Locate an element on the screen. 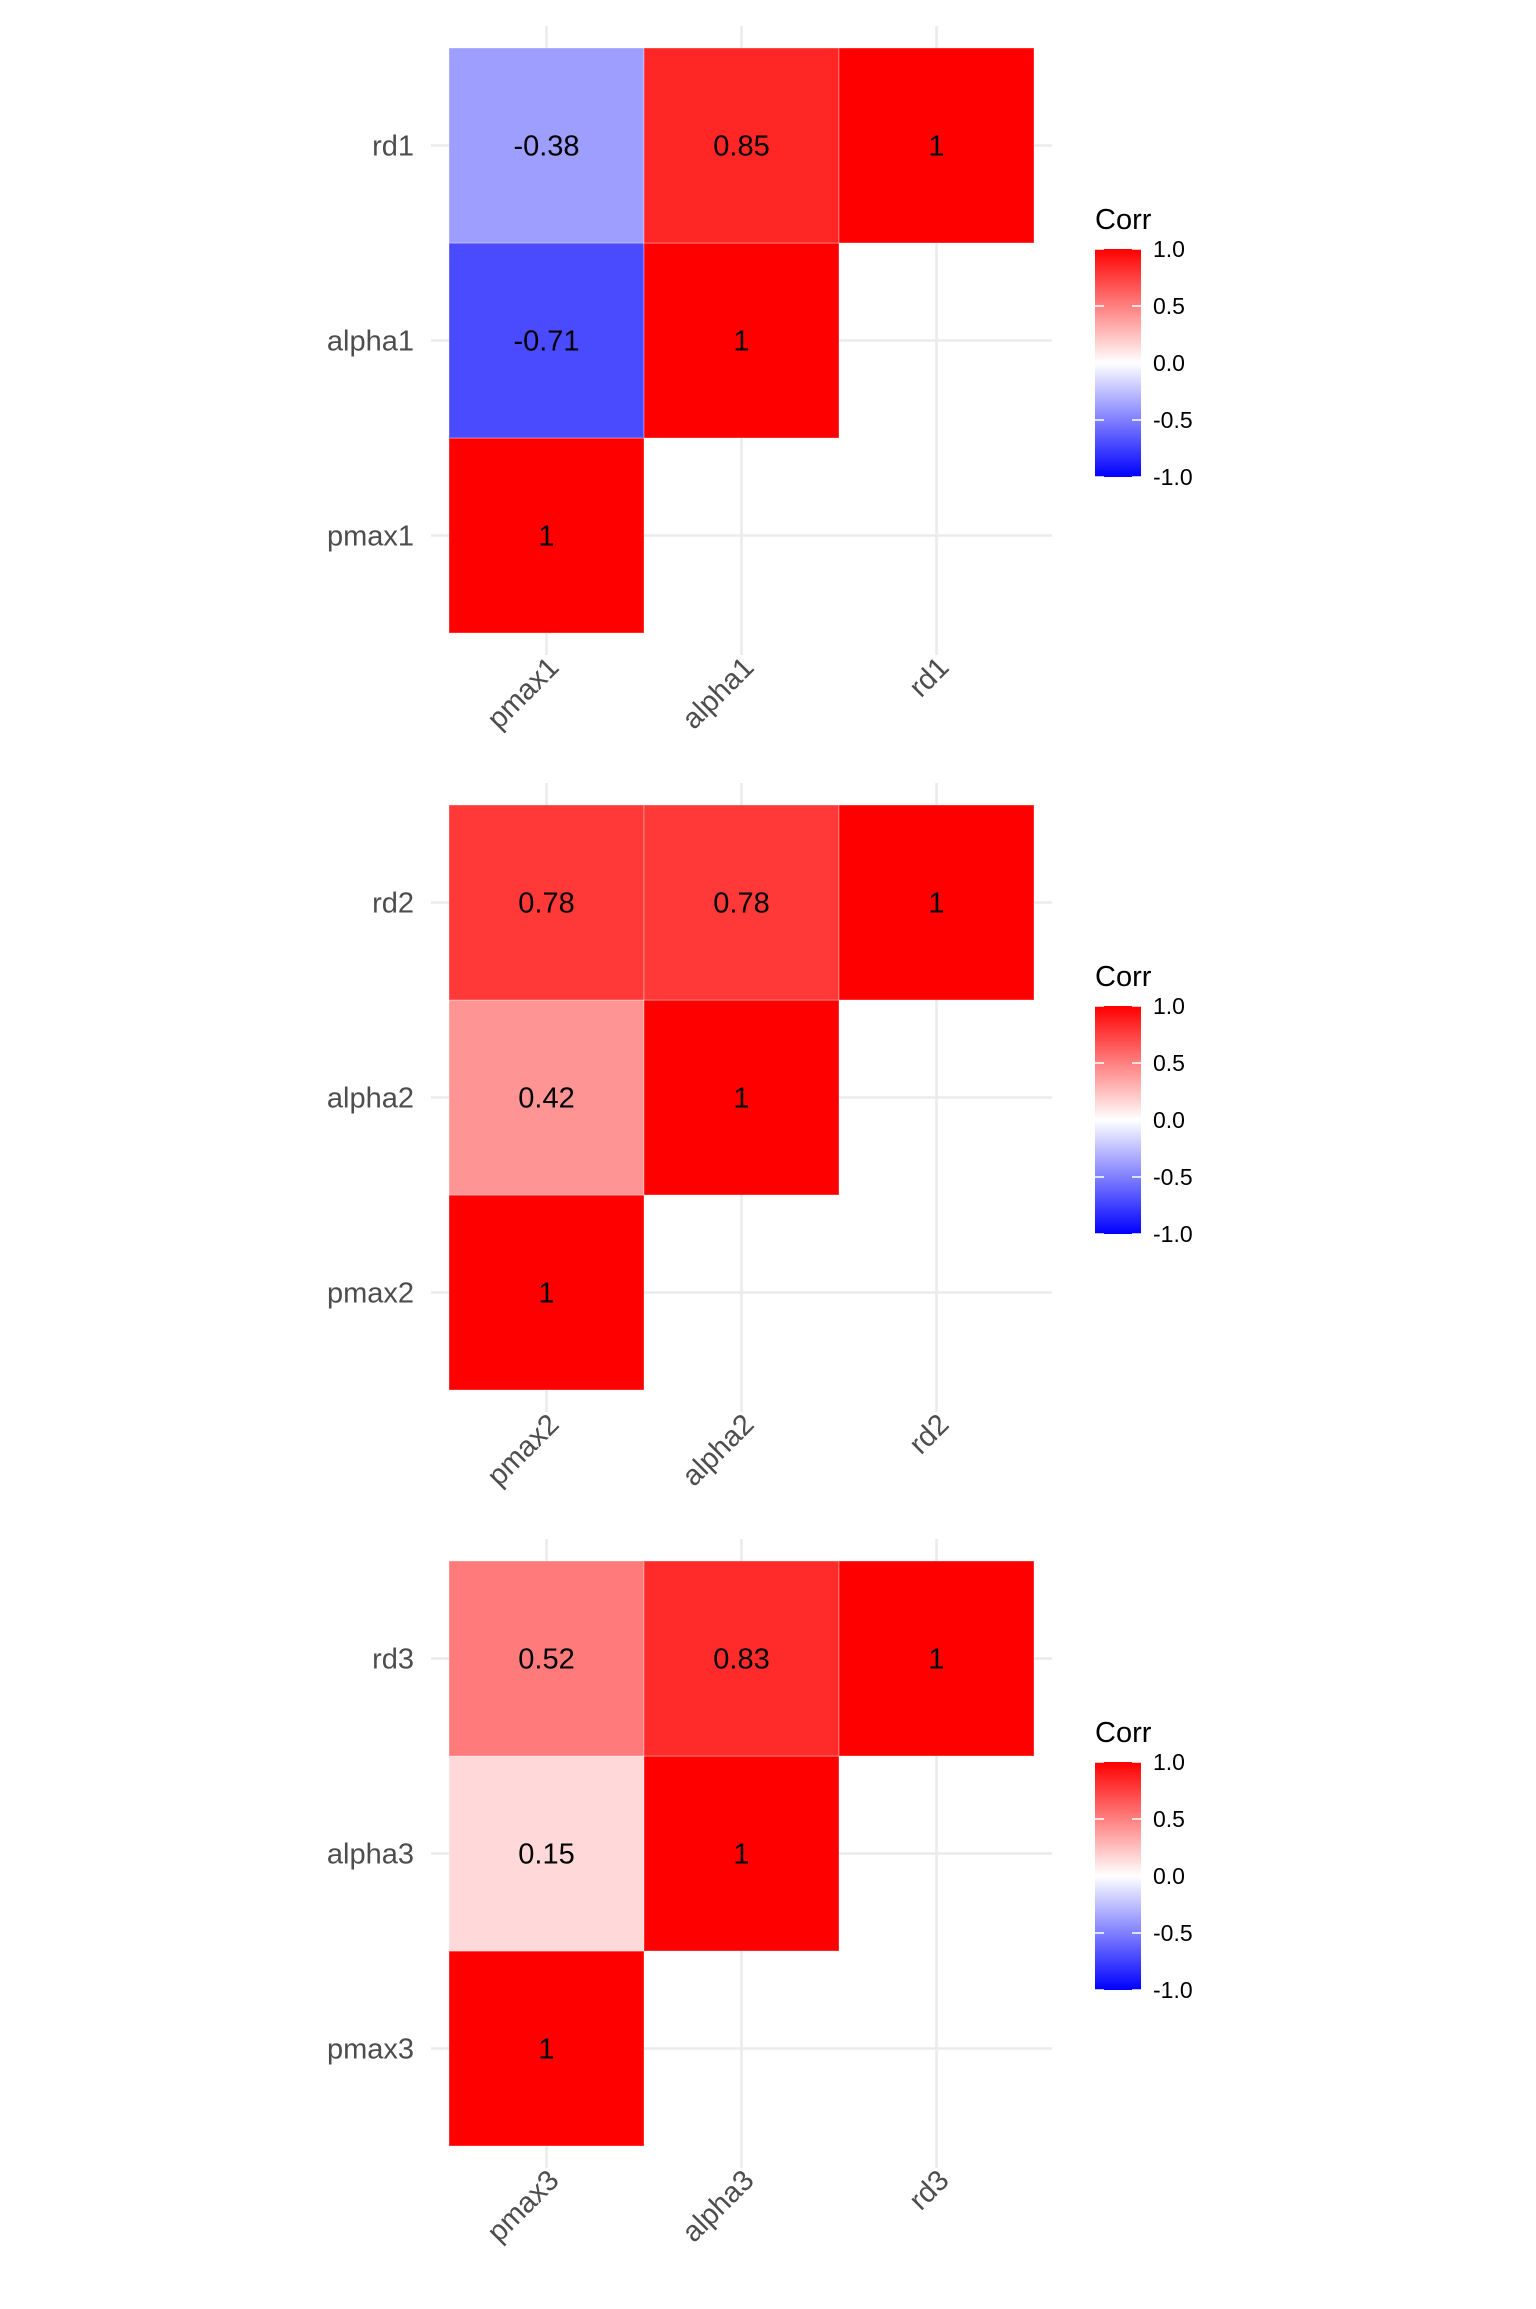 This screenshot has width=1536, height=2309. cell-label-pmax3-alpha3: 0.15 is located at coordinates (546, 1855).